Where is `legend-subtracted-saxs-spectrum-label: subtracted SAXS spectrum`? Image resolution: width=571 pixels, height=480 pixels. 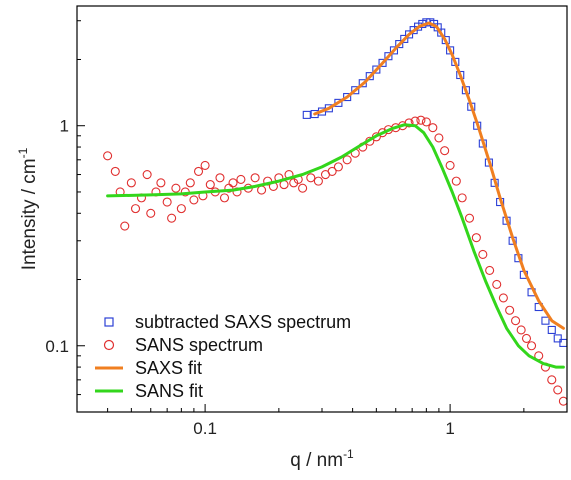
legend-subtracted-saxs-spectrum-label: subtracted SAXS spectrum is located at coordinates (243, 322).